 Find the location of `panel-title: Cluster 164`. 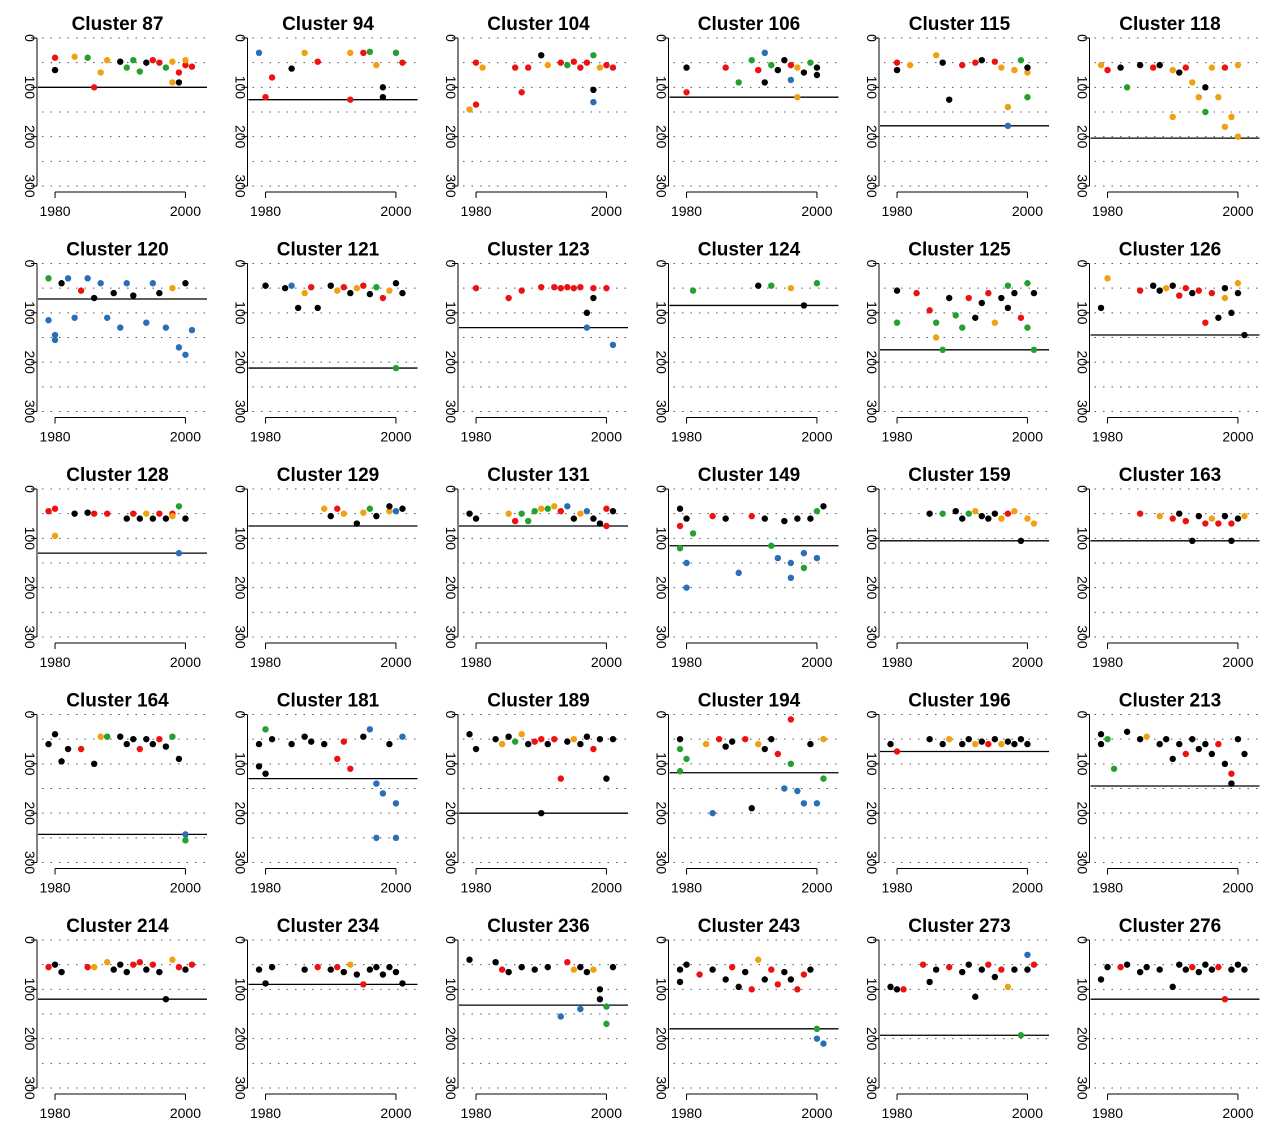

panel-title: Cluster 164 is located at coordinates (117, 701).